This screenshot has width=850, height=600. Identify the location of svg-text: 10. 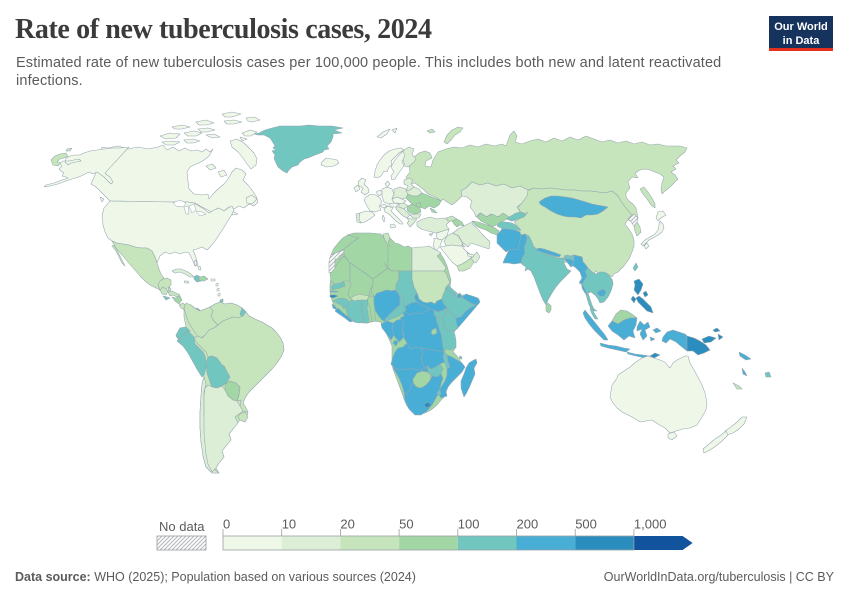
(289, 524).